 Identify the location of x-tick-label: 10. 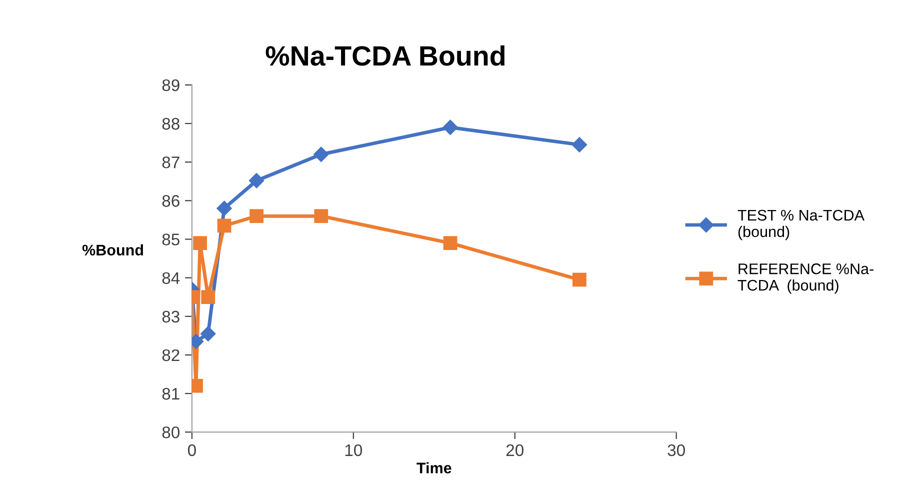
(353, 450).